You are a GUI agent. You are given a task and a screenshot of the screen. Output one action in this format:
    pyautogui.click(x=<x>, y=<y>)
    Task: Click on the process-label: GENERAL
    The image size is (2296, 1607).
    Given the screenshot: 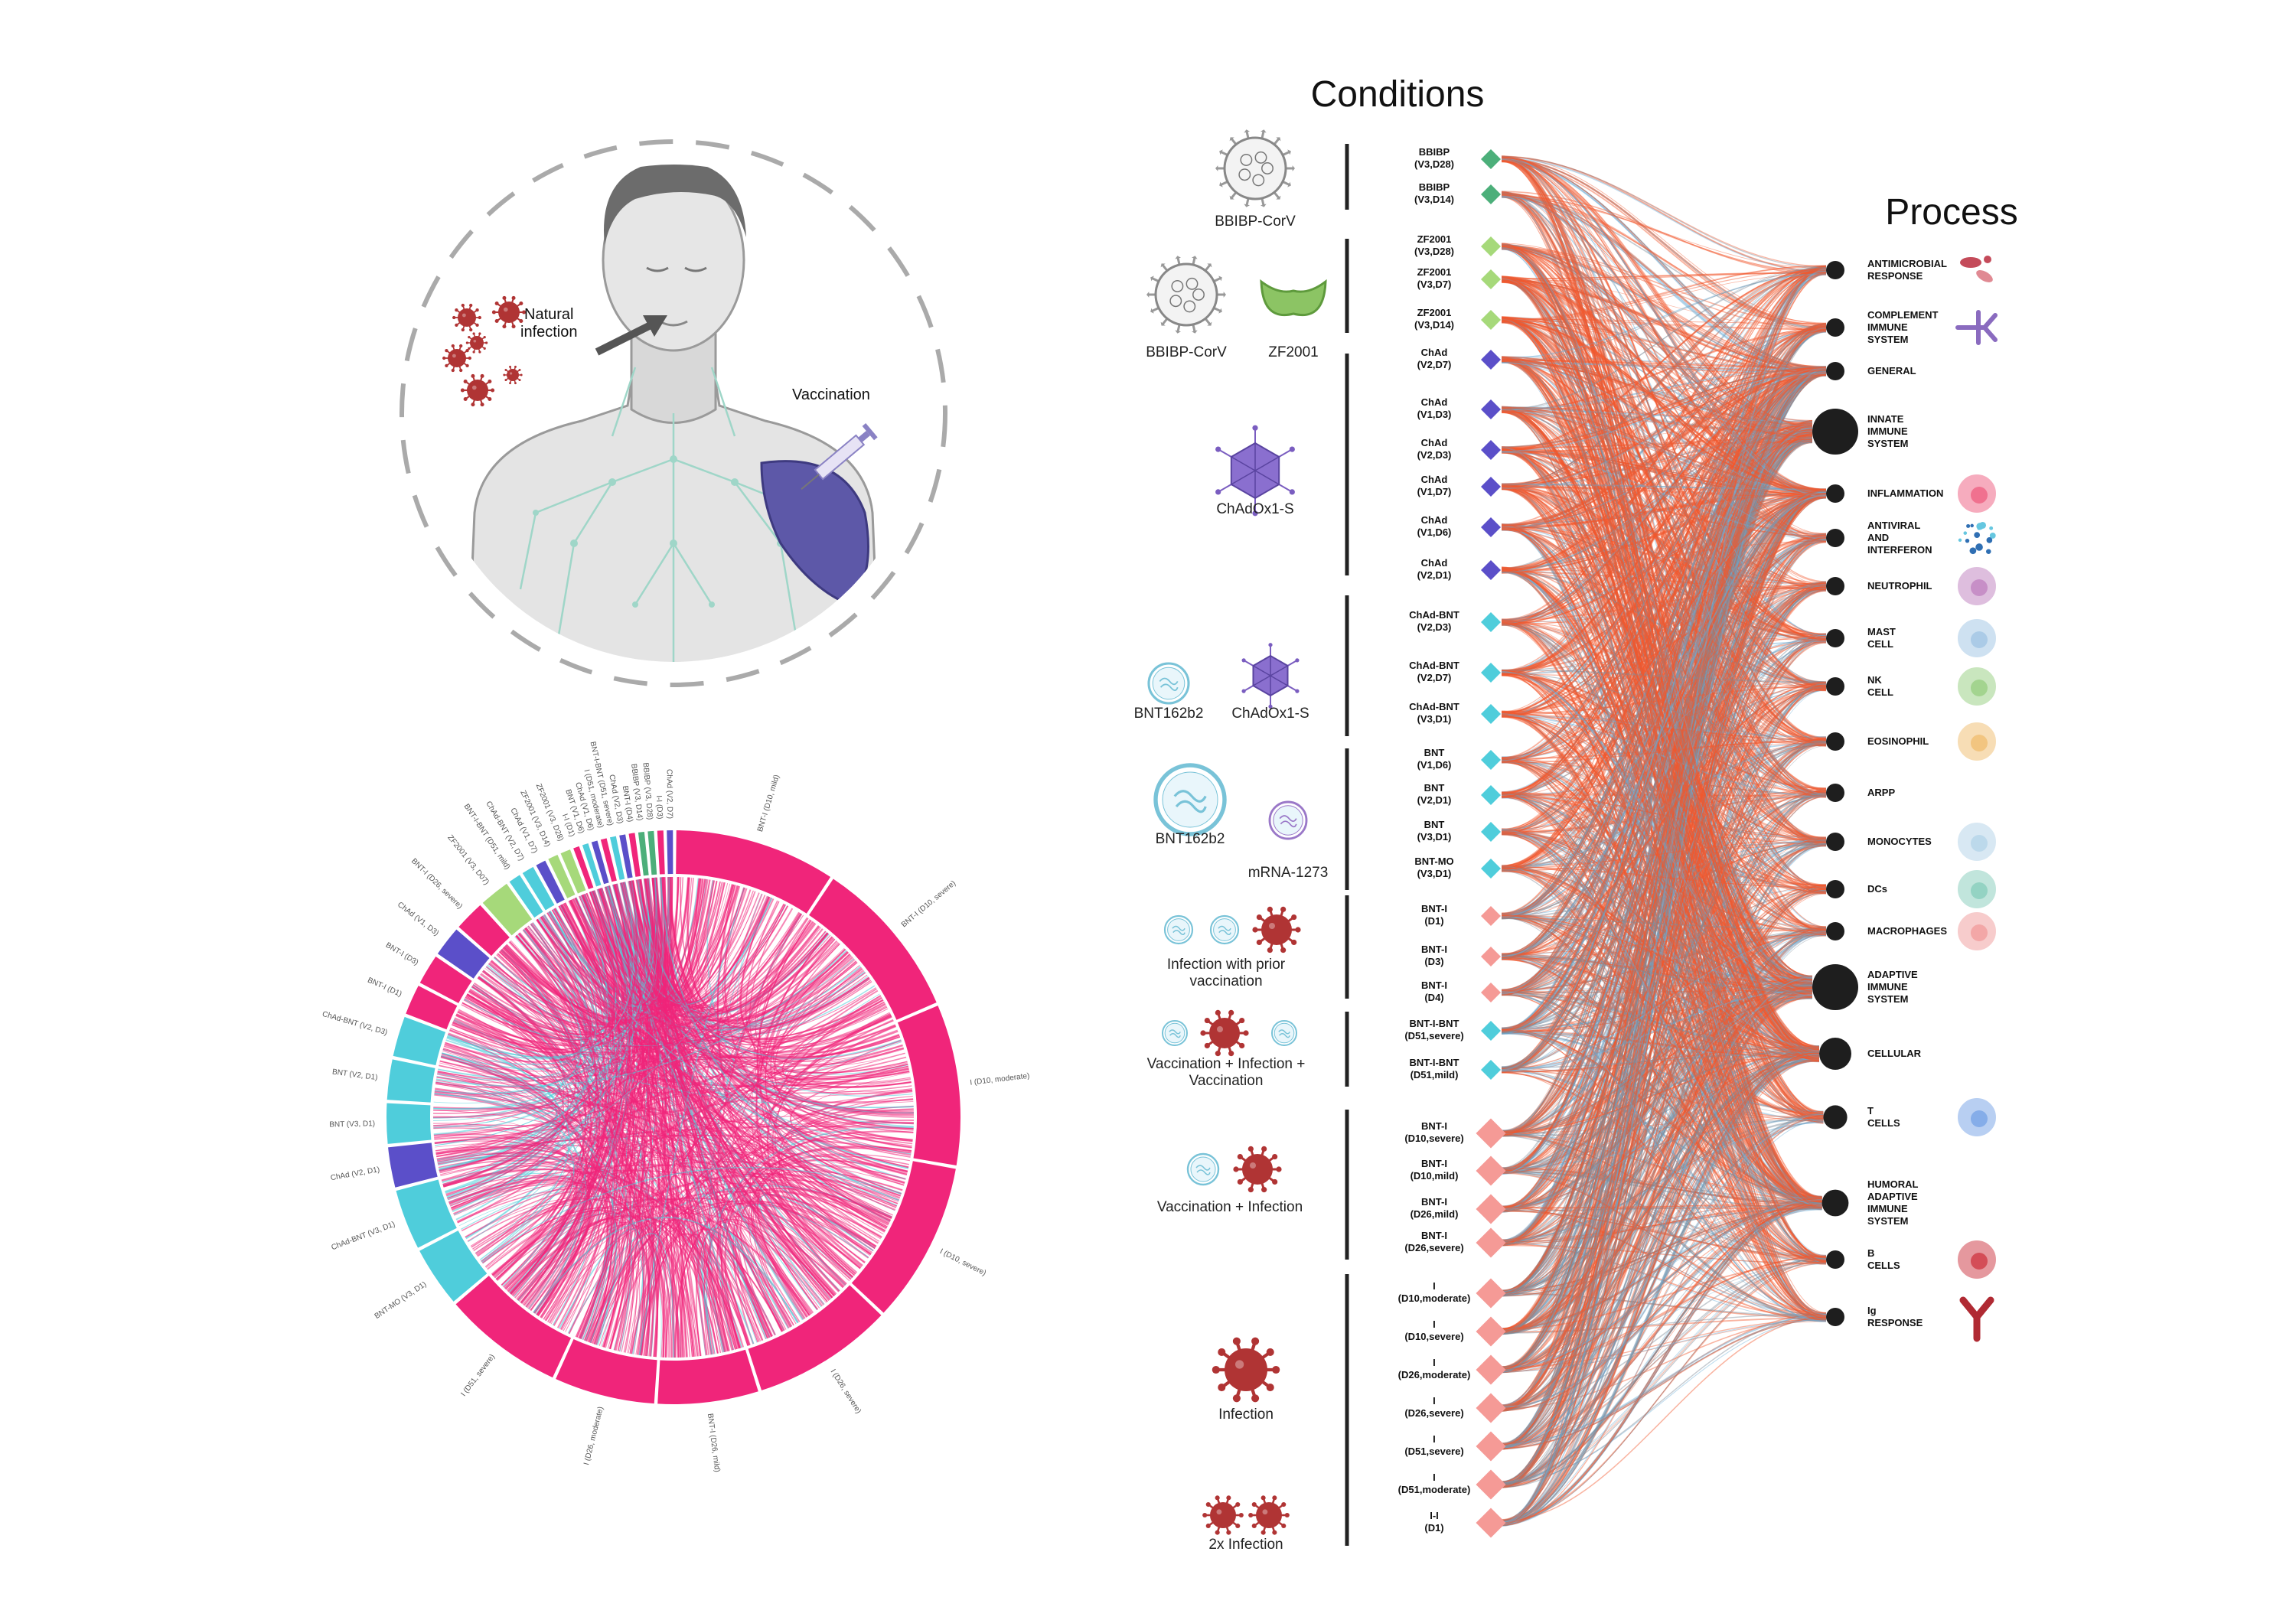 What is the action you would take?
    pyautogui.click(x=1891, y=370)
    